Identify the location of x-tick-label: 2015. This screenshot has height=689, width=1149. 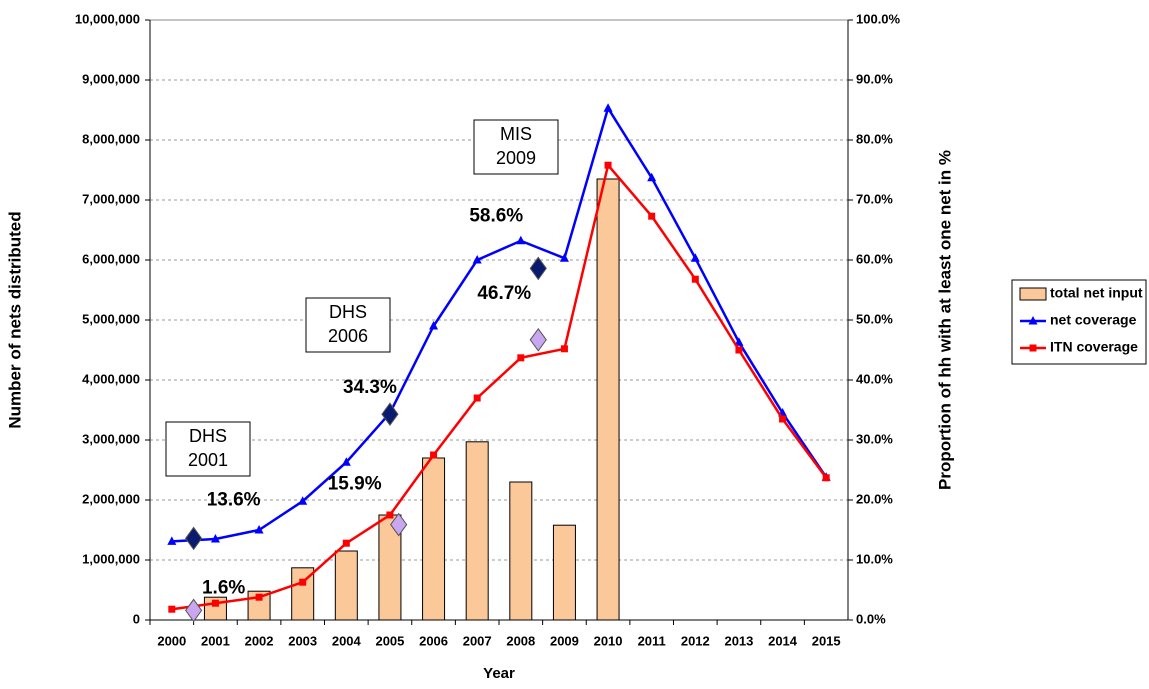
(826, 640).